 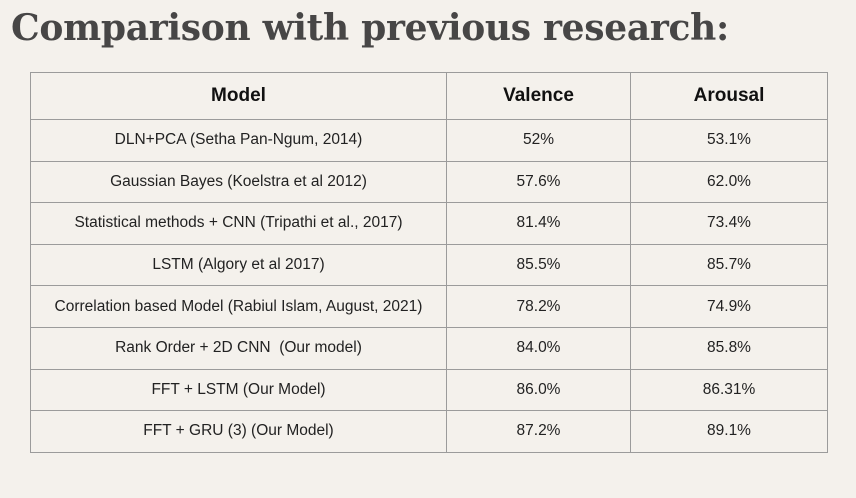 I want to click on valence-cell: 86.0%, so click(x=538, y=390).